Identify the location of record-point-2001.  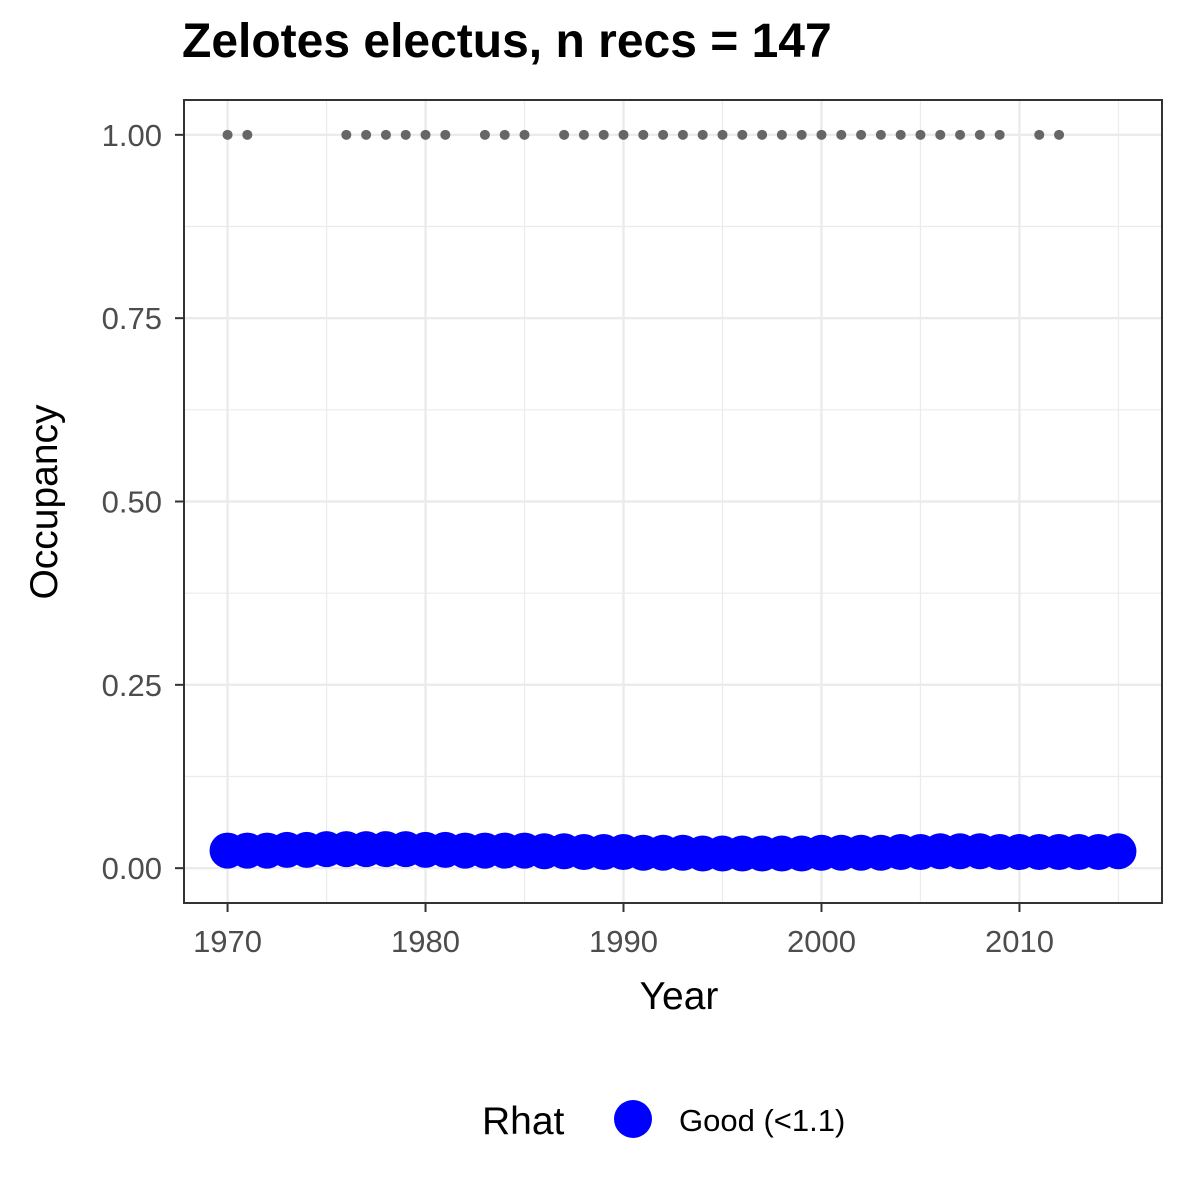
(841, 134).